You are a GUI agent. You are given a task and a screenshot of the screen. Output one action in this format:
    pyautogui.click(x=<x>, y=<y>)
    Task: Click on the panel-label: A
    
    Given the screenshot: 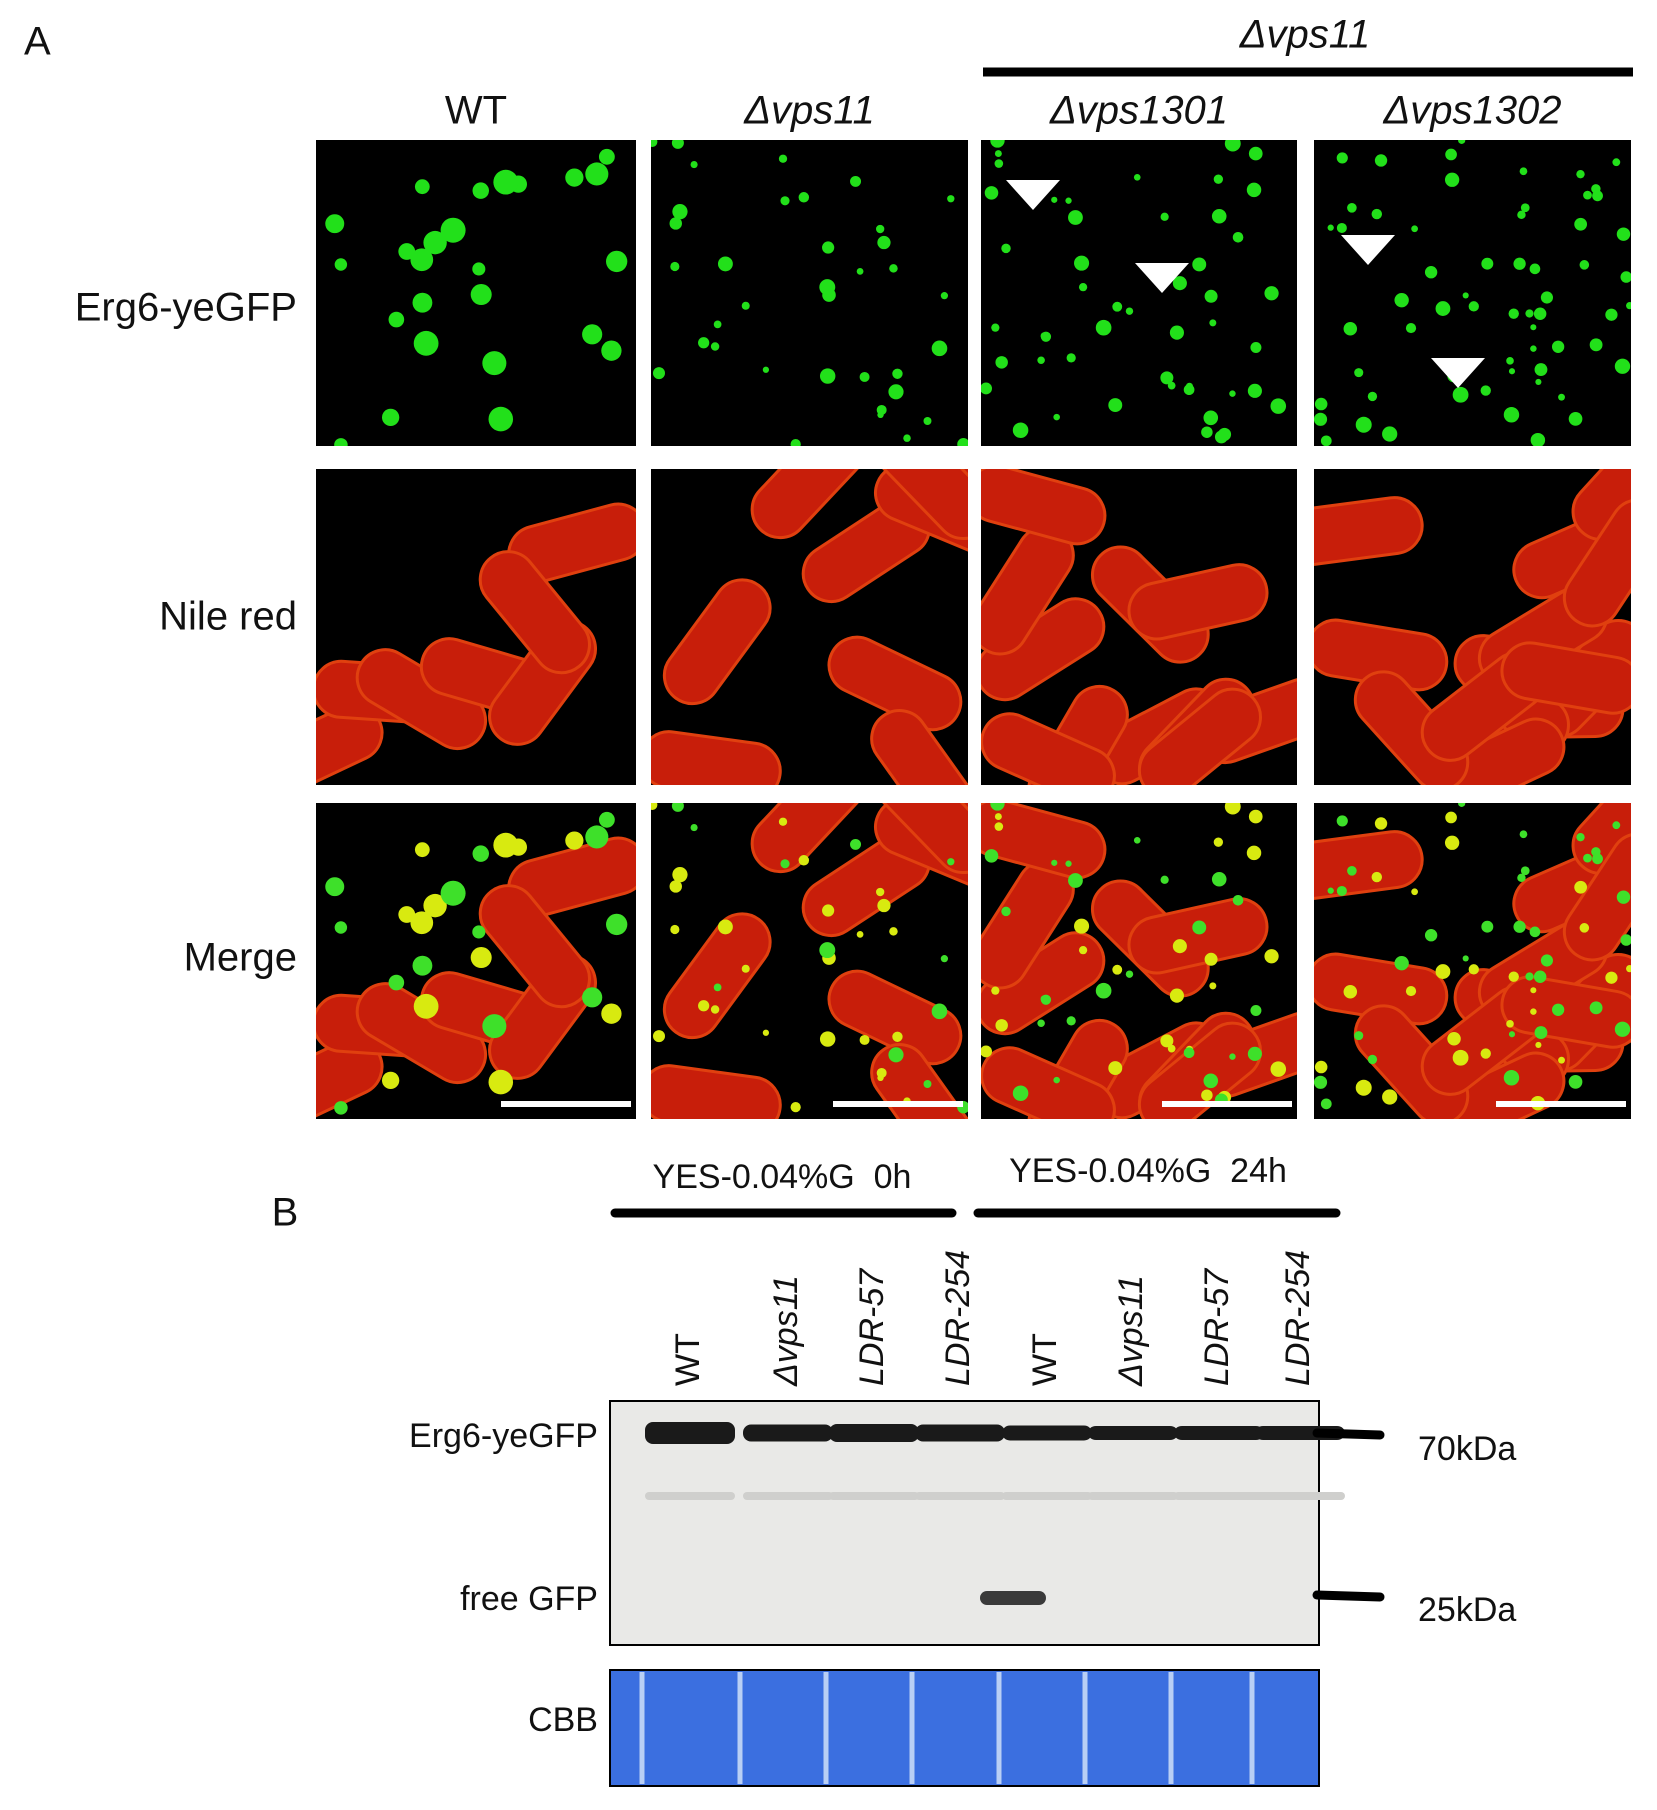 What is the action you would take?
    pyautogui.click(x=37, y=42)
    